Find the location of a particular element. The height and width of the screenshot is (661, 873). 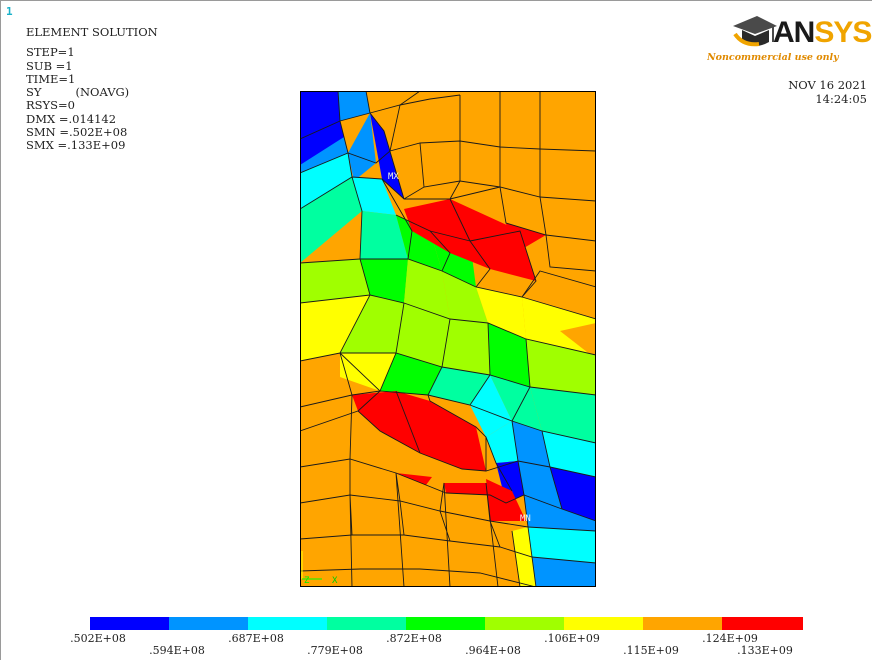

svg-text: Z is located at coordinates (307, 581).